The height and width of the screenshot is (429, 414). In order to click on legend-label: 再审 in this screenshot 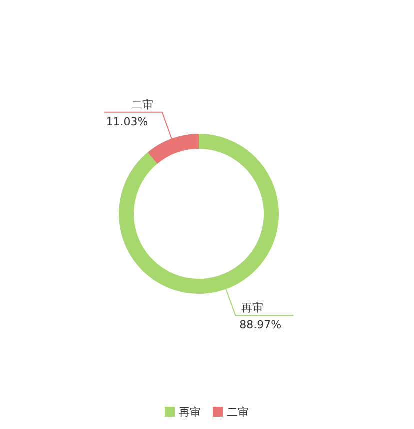, I will do `click(190, 412)`.